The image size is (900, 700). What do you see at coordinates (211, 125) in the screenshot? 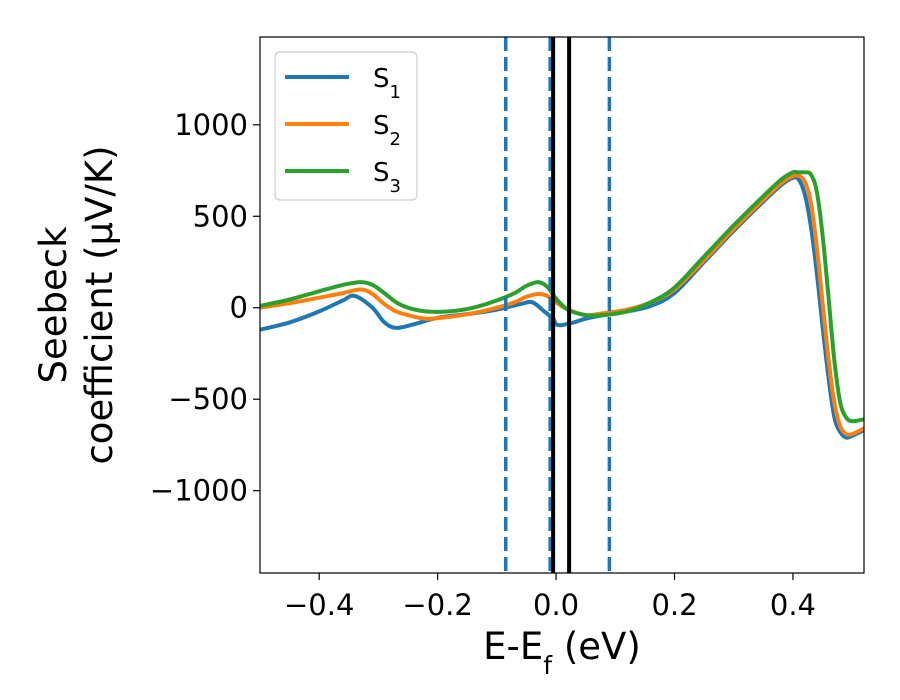
I see `y-tick-label: 1000` at bounding box center [211, 125].